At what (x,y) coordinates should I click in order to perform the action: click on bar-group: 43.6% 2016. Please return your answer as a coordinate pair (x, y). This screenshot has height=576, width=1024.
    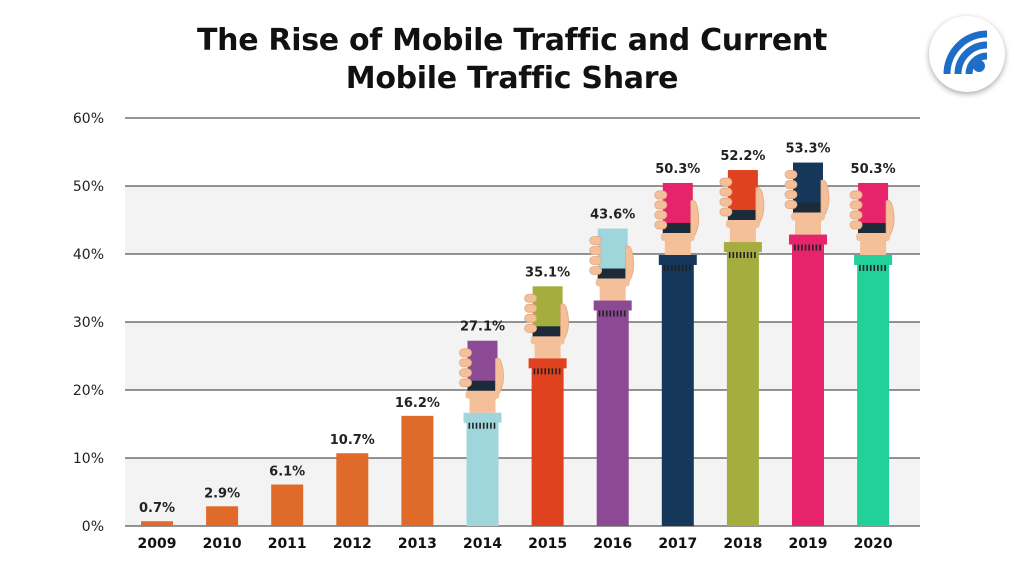
    Looking at the image, I should click on (612, 380).